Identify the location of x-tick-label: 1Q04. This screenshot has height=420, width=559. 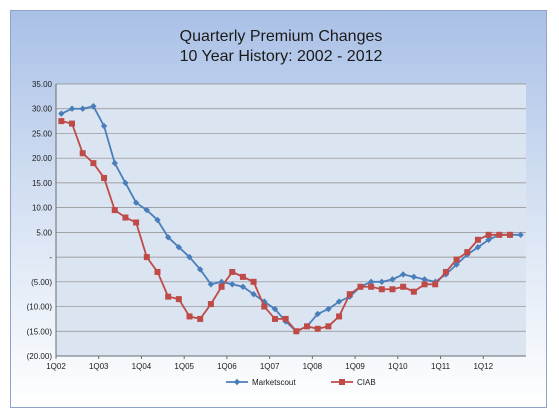
(142, 366).